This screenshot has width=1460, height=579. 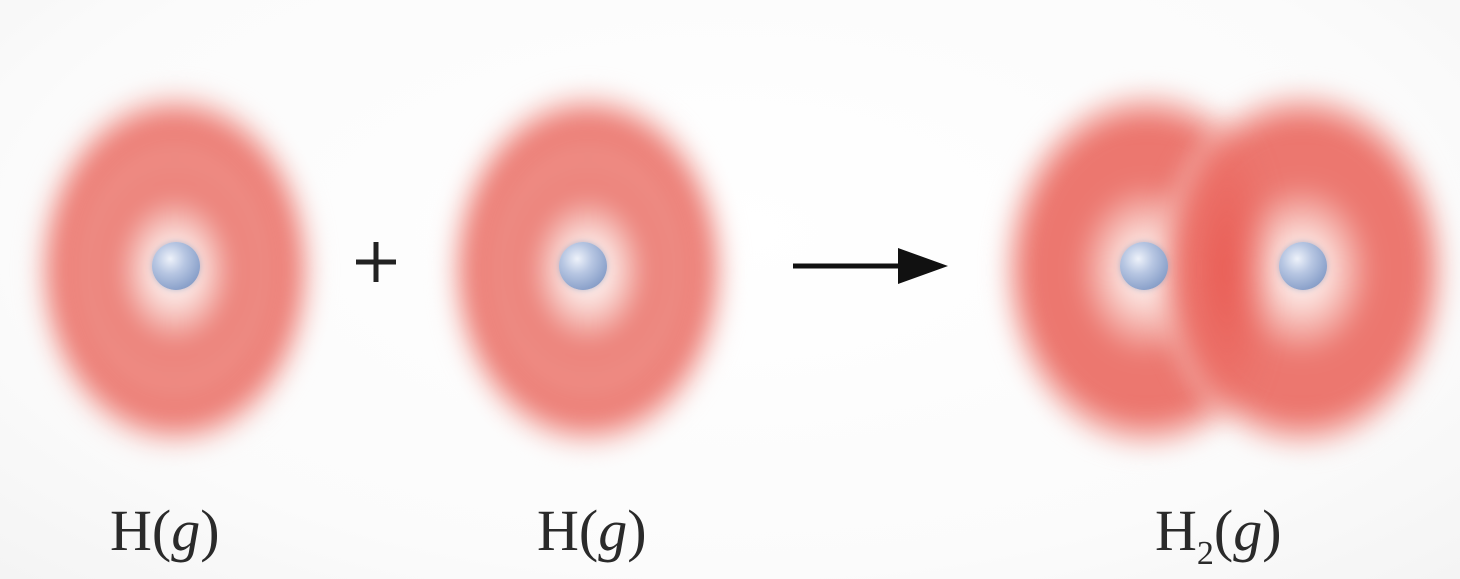 I want to click on nucleus-molecule-right, so click(x=1303, y=266).